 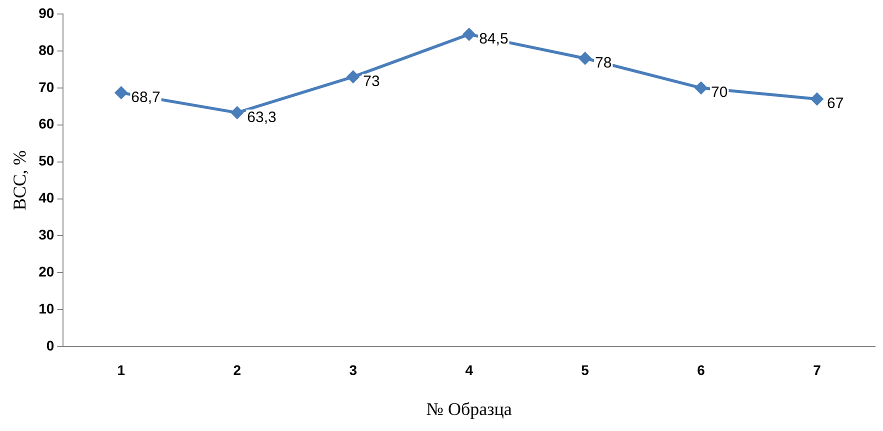 I want to click on y-axis-title: ВСС, %, so click(x=20, y=180).